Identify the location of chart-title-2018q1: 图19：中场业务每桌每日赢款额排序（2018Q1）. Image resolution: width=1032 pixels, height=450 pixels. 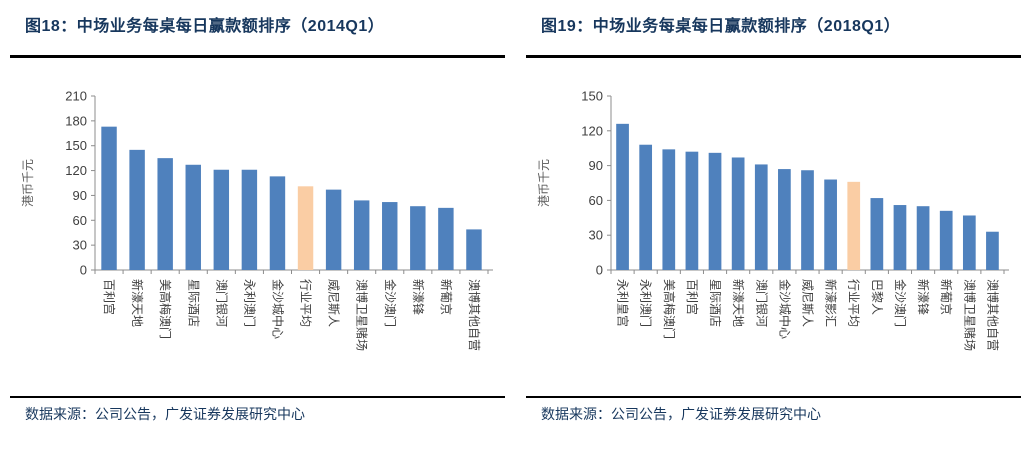
(721, 26).